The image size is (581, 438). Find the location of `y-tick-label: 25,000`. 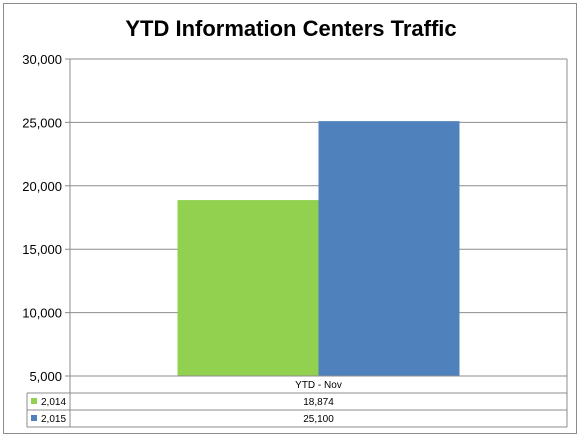

y-tick-label: 25,000 is located at coordinates (42, 122).